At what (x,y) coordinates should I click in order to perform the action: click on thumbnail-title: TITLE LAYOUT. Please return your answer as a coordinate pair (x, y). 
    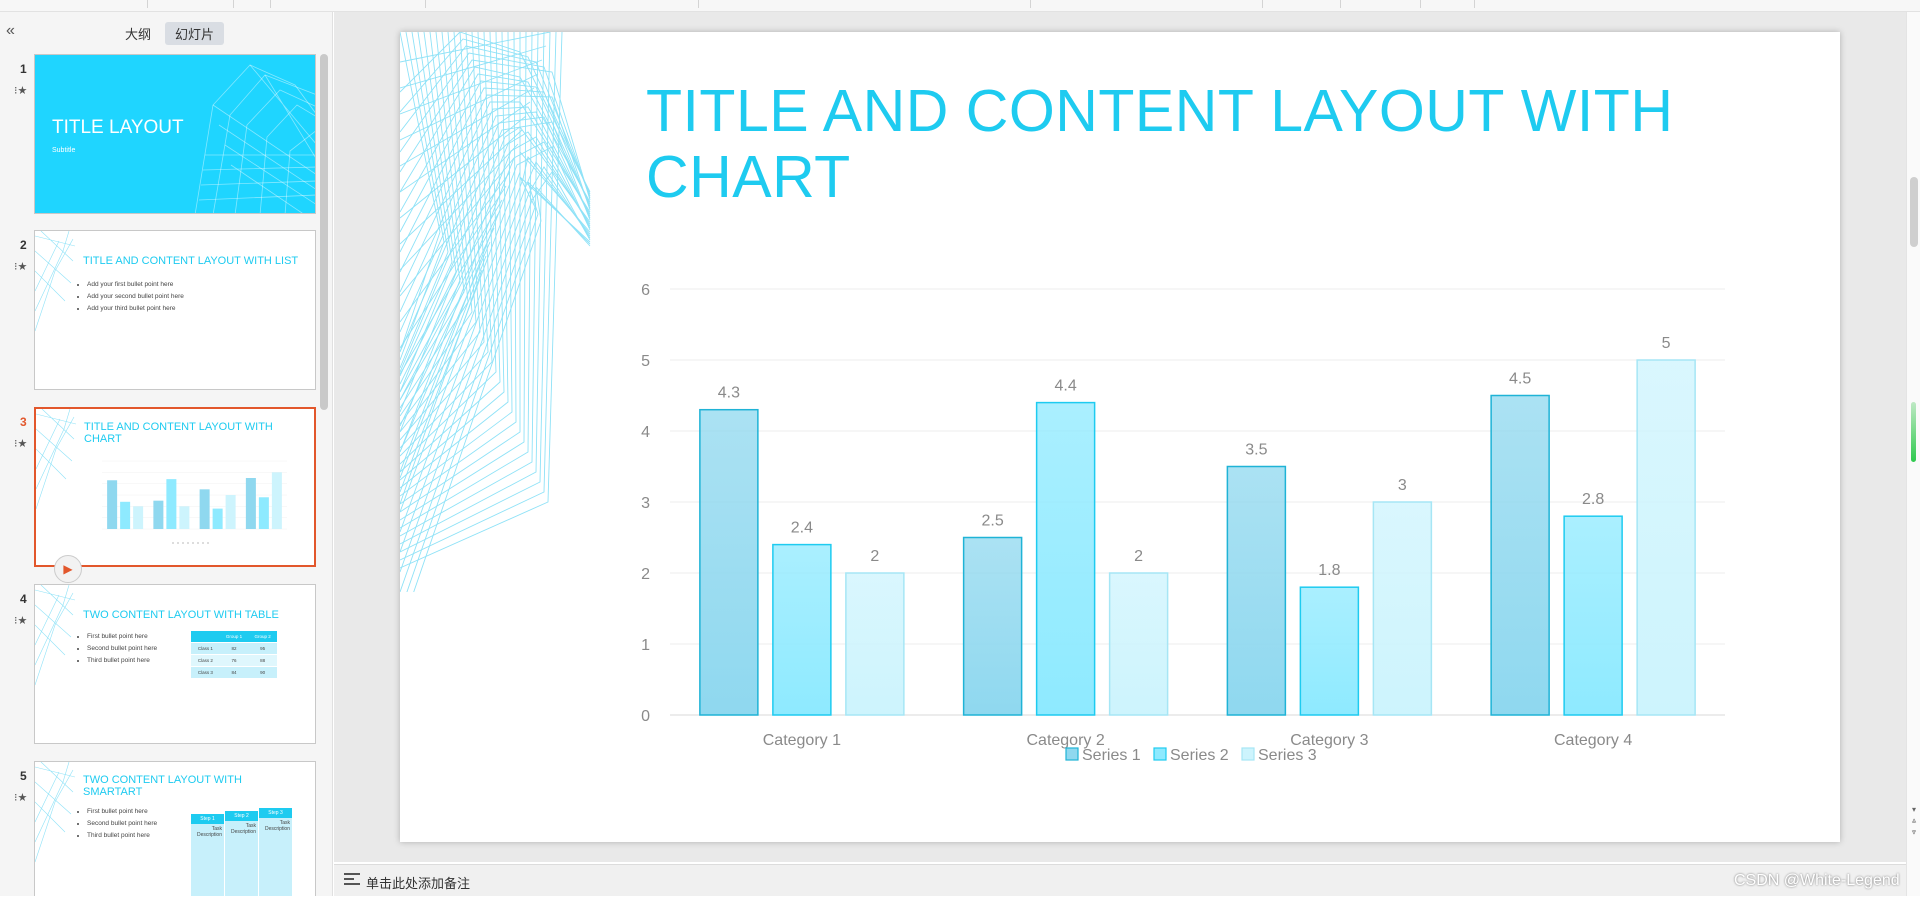
    Looking at the image, I should click on (118, 127).